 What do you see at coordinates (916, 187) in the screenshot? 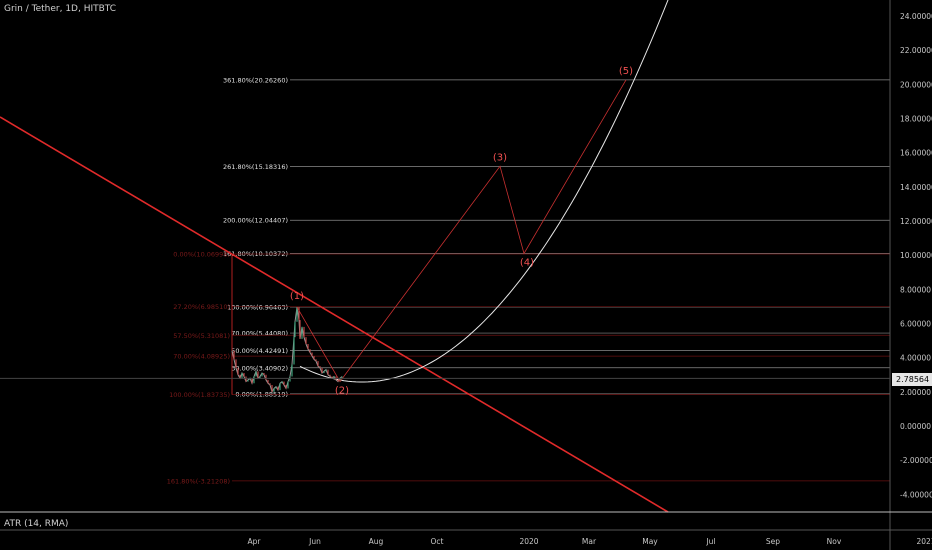
I see `y-tick-label: 14.00000` at bounding box center [916, 187].